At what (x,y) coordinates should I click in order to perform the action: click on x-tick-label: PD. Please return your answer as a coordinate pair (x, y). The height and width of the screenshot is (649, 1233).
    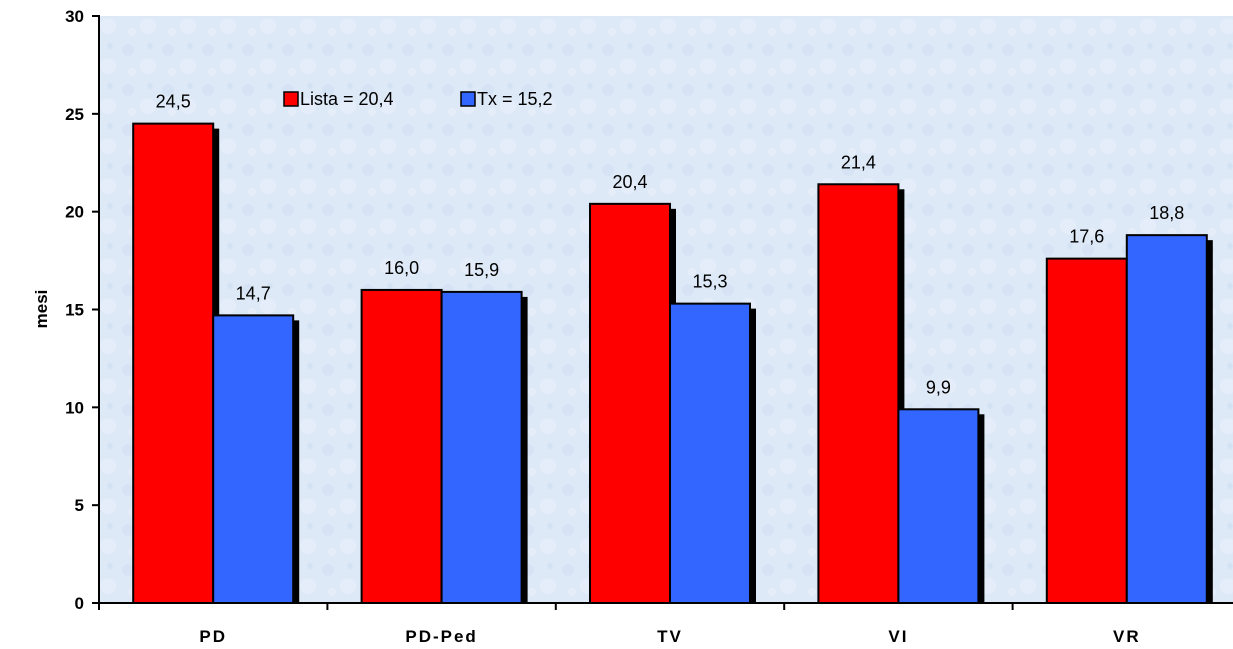
    Looking at the image, I should click on (213, 636).